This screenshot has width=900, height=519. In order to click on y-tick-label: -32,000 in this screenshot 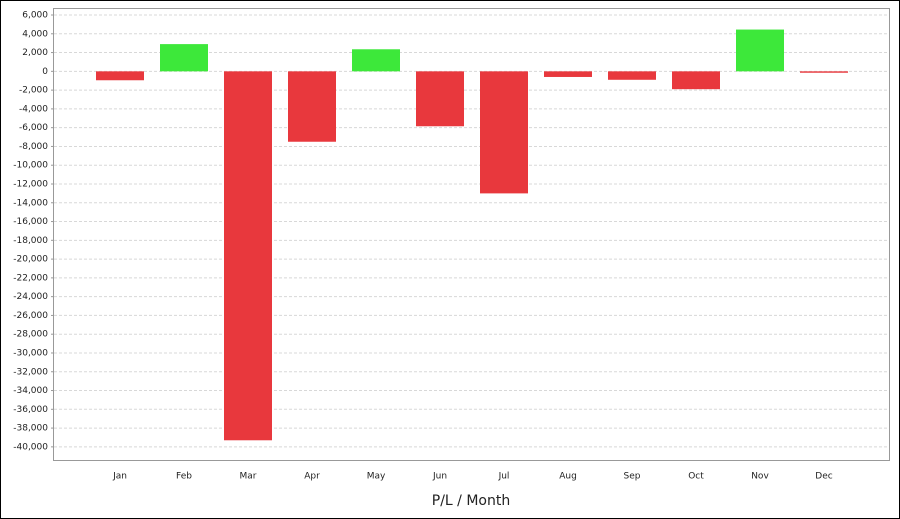, I will do `click(30, 372)`.